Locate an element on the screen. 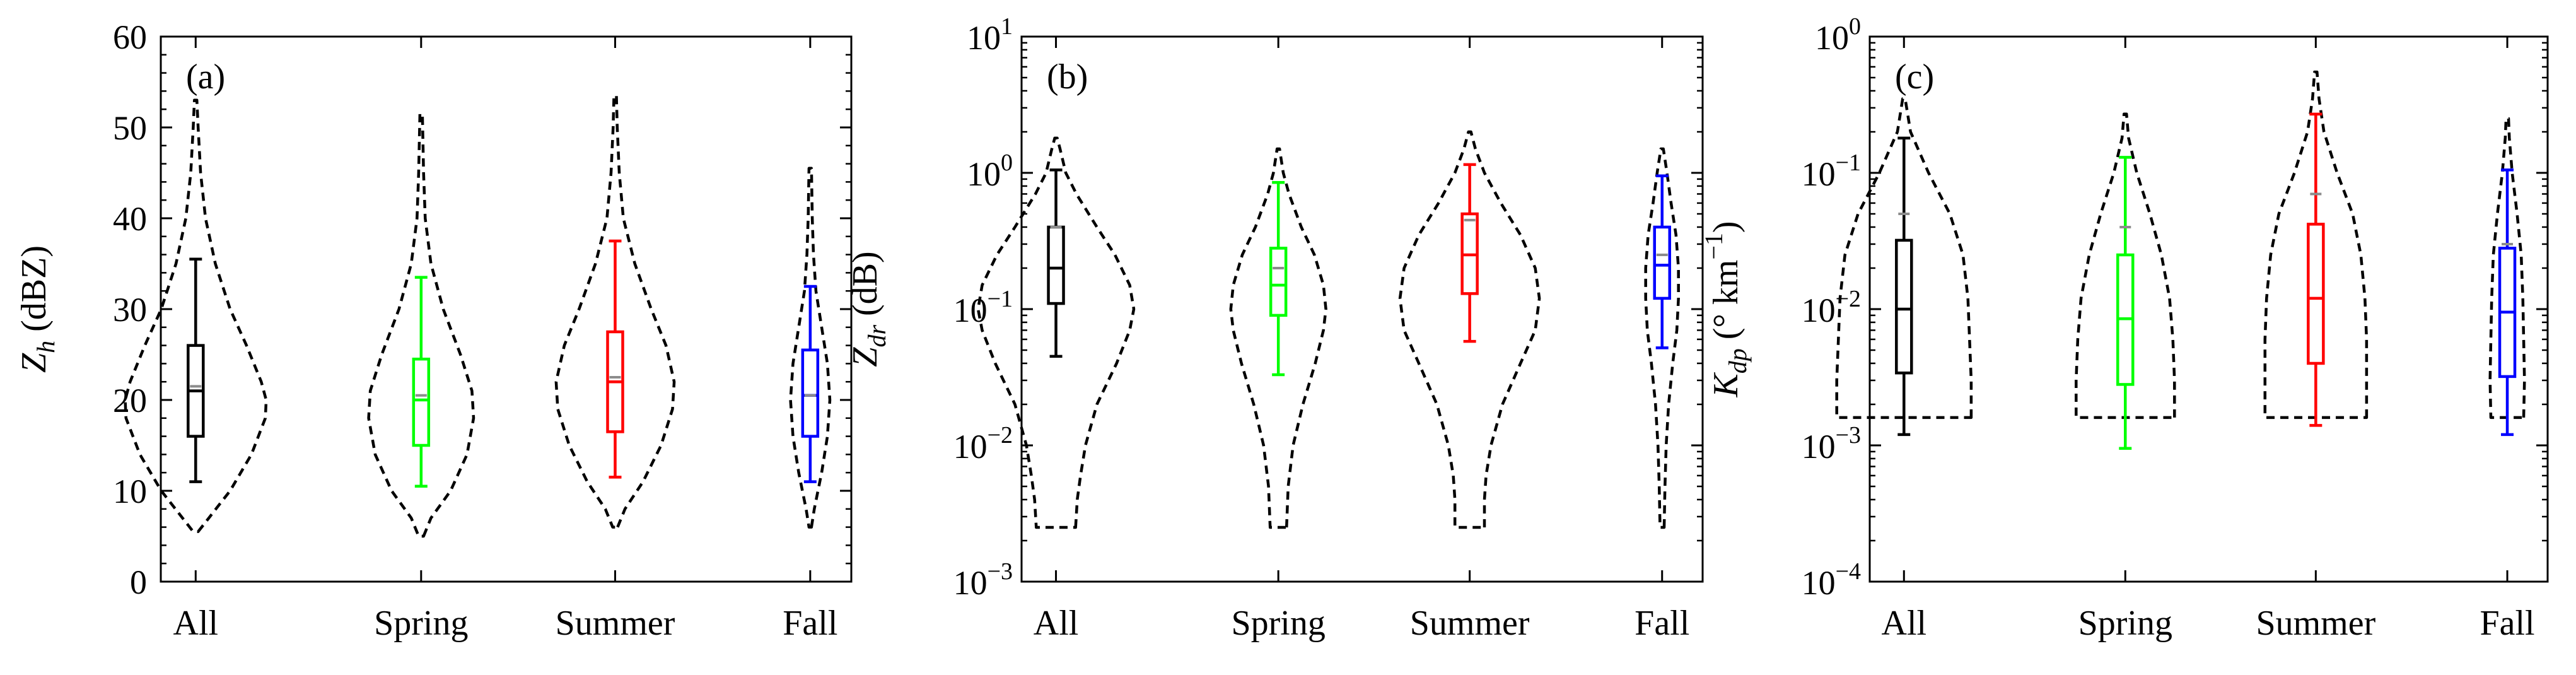  y-tick-label: 10¹ is located at coordinates (990, 35).